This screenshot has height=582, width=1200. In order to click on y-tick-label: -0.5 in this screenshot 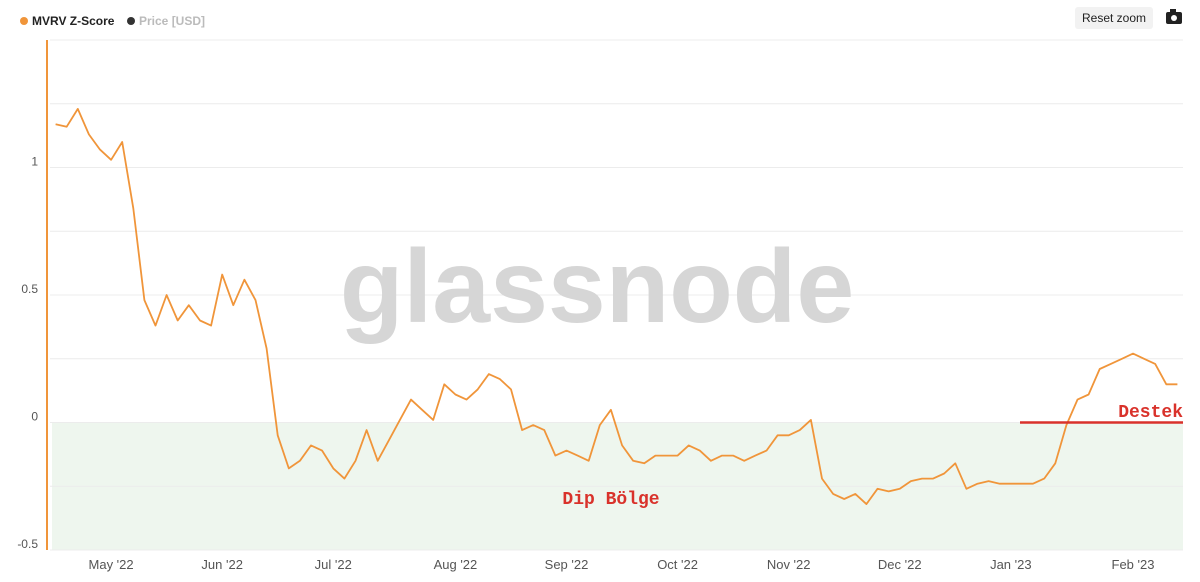, I will do `click(27, 544)`.